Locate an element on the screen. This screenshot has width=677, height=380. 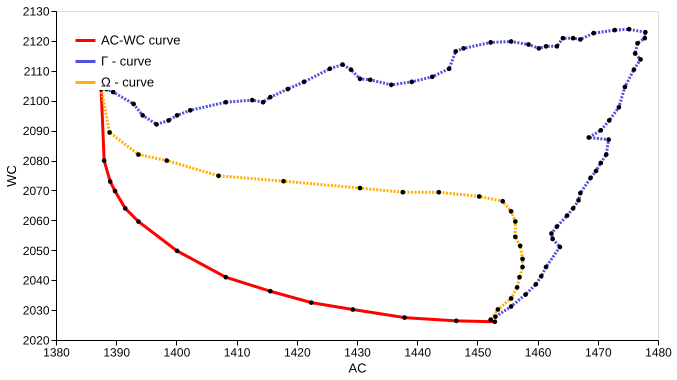
x-tick-label: 1420 is located at coordinates (297, 353).